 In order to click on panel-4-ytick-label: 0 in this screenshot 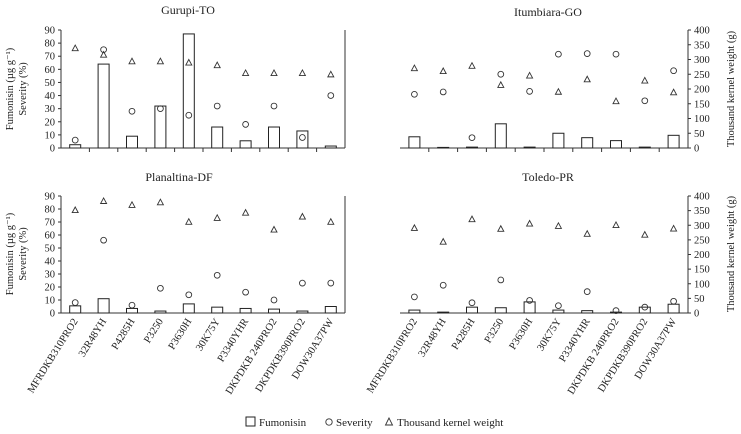, I will do `click(696, 314)`.